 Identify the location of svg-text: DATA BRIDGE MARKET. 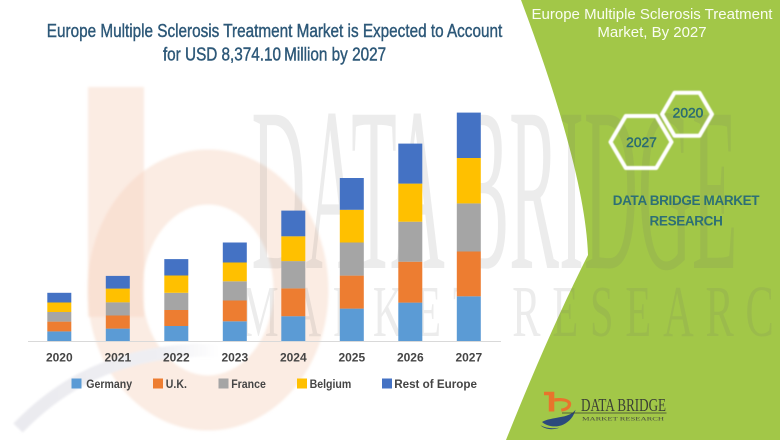
(687, 200).